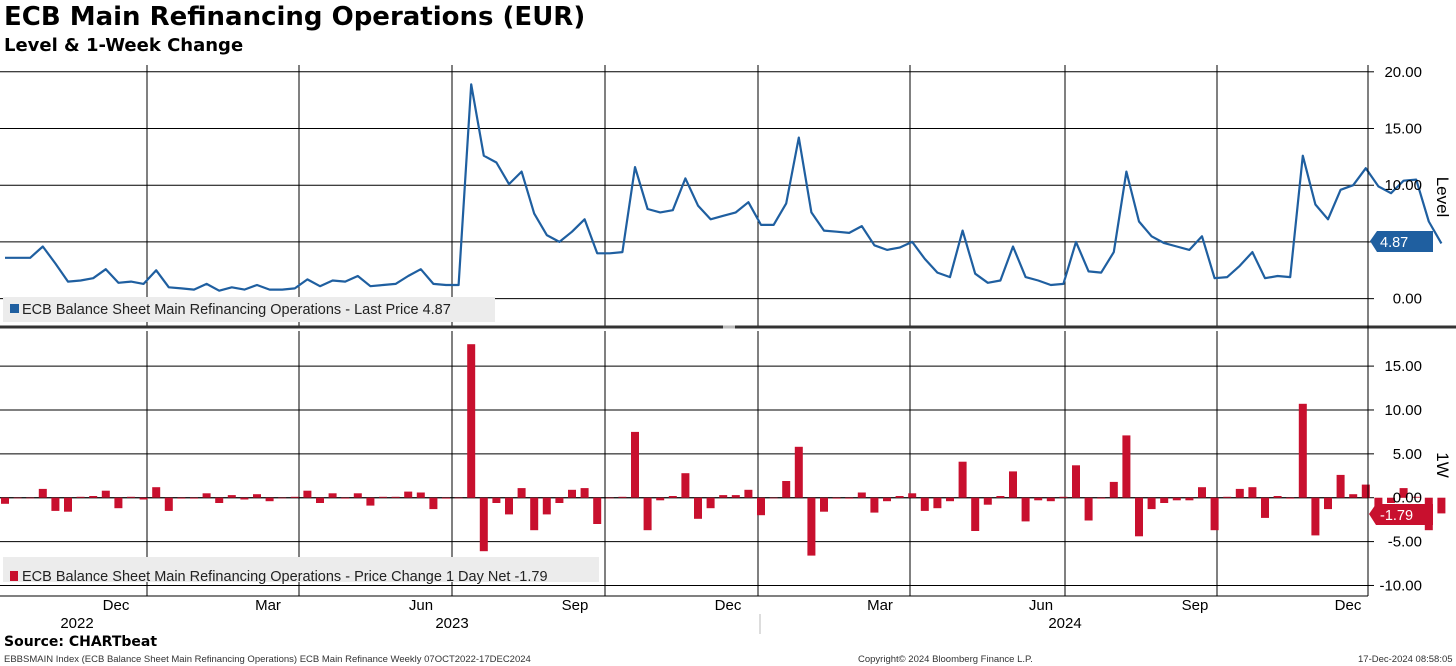 This screenshot has width=1456, height=666. What do you see at coordinates (1394, 243) in the screenshot?
I see `level-last-value-text: 4.87` at bounding box center [1394, 243].